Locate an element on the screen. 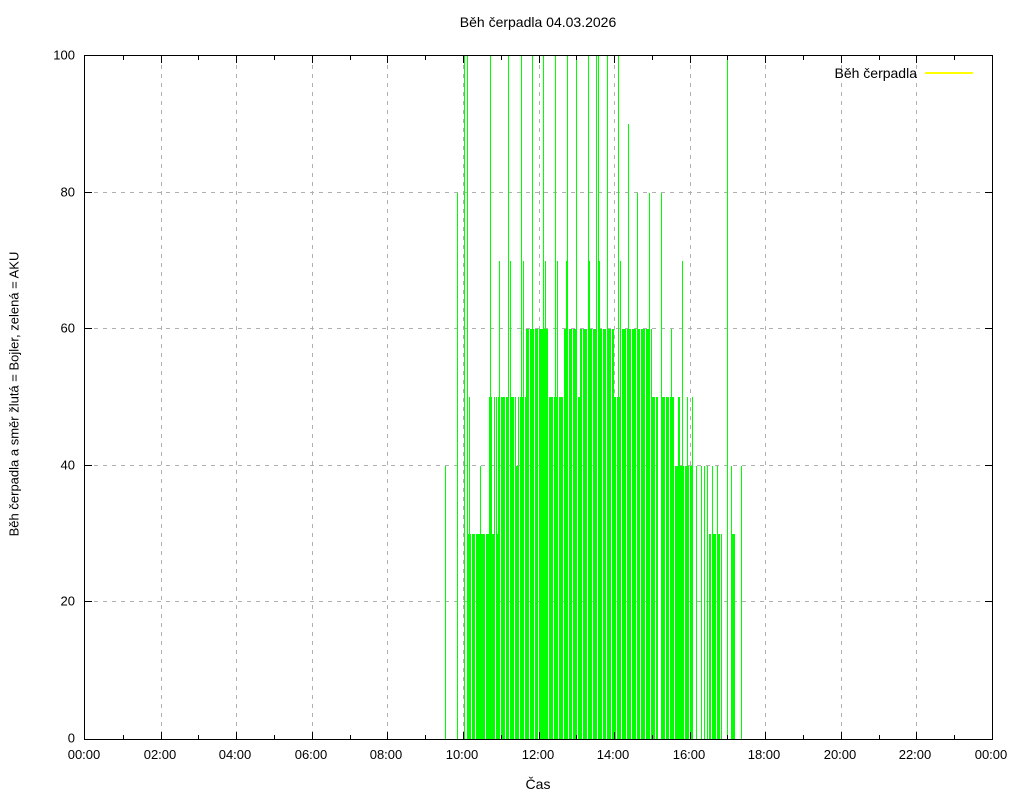 This screenshot has height=800, width=1024. legend-line-sample is located at coordinates (949, 73).